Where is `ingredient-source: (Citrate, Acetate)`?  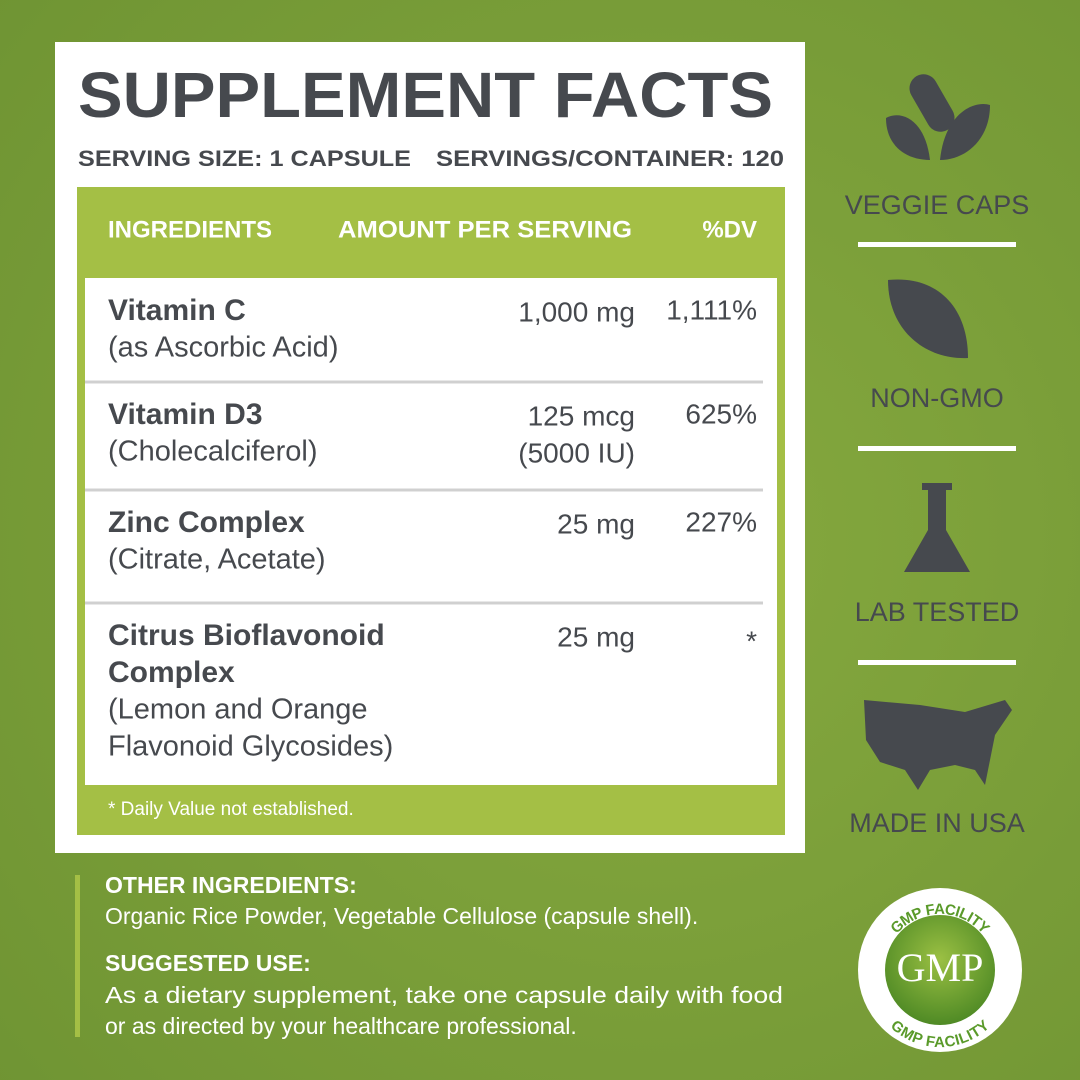 ingredient-source: (Citrate, Acetate) is located at coordinates (217, 560).